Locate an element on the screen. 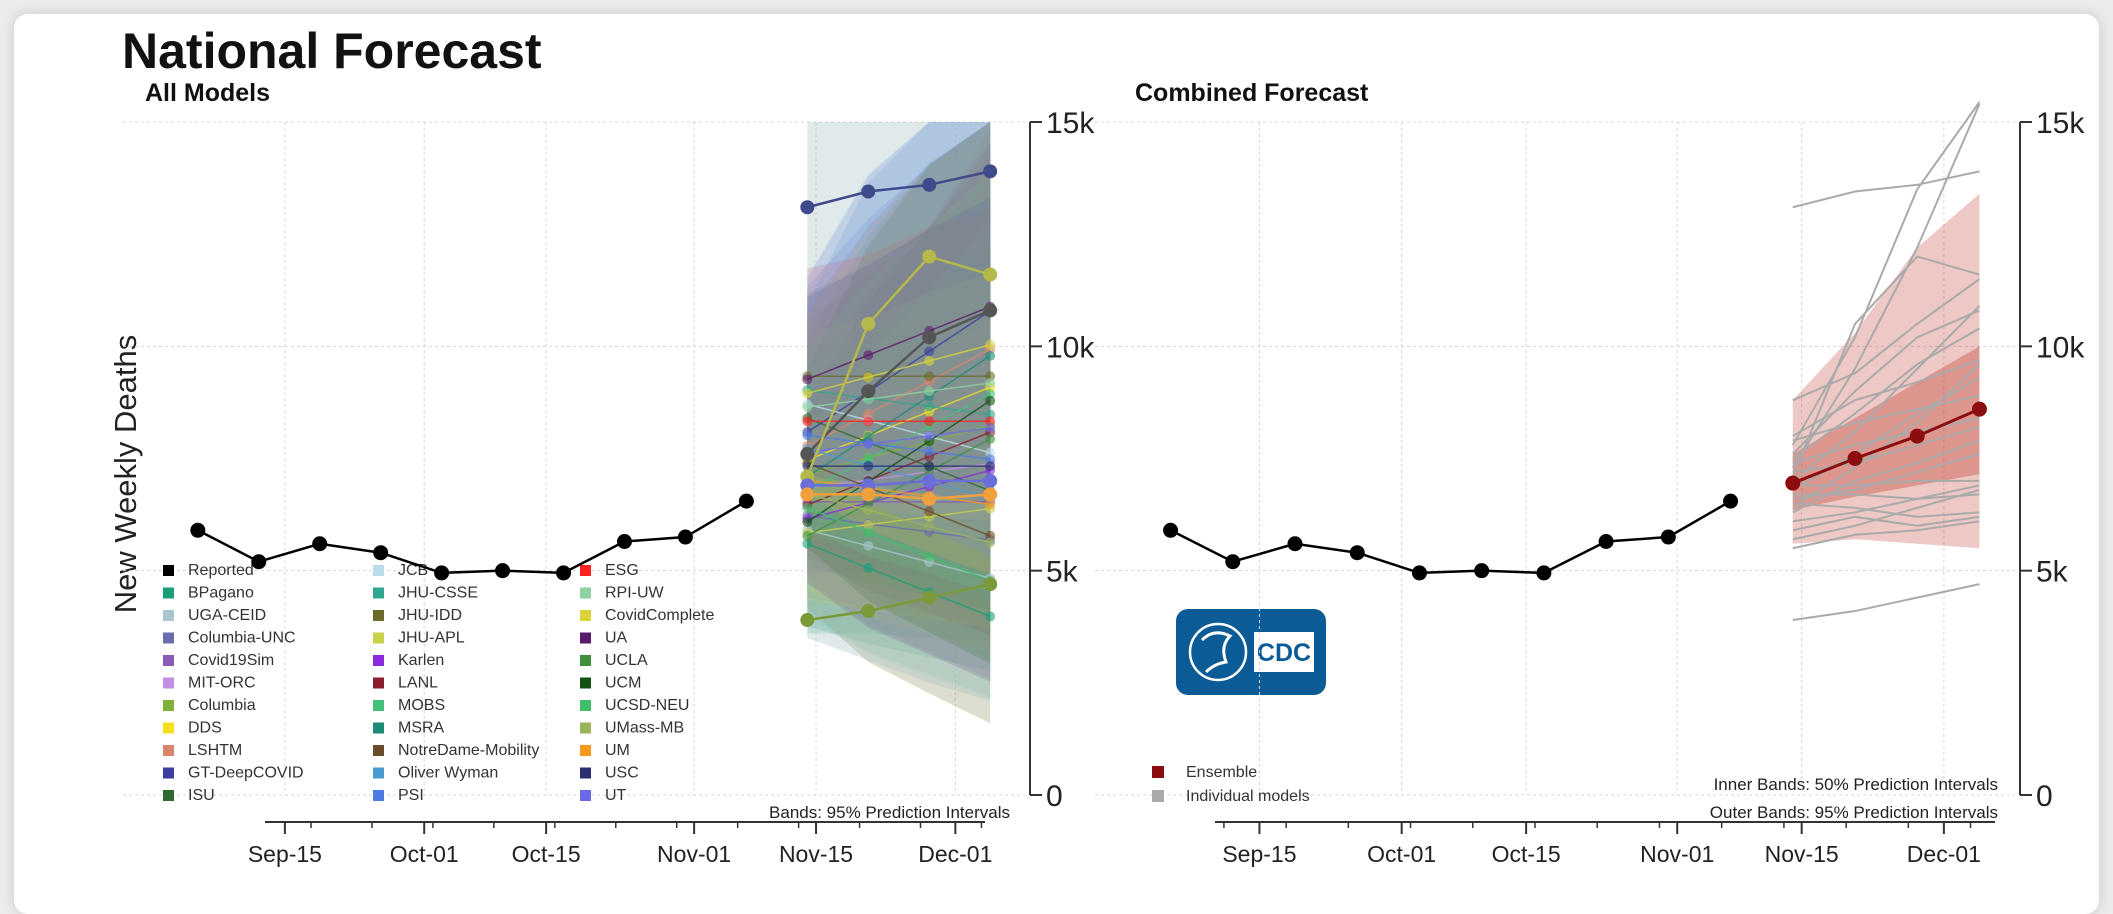 The image size is (2113, 914). inner-bands-note: Inner Bands: 50% Prediction Intervals is located at coordinates (1856, 784).